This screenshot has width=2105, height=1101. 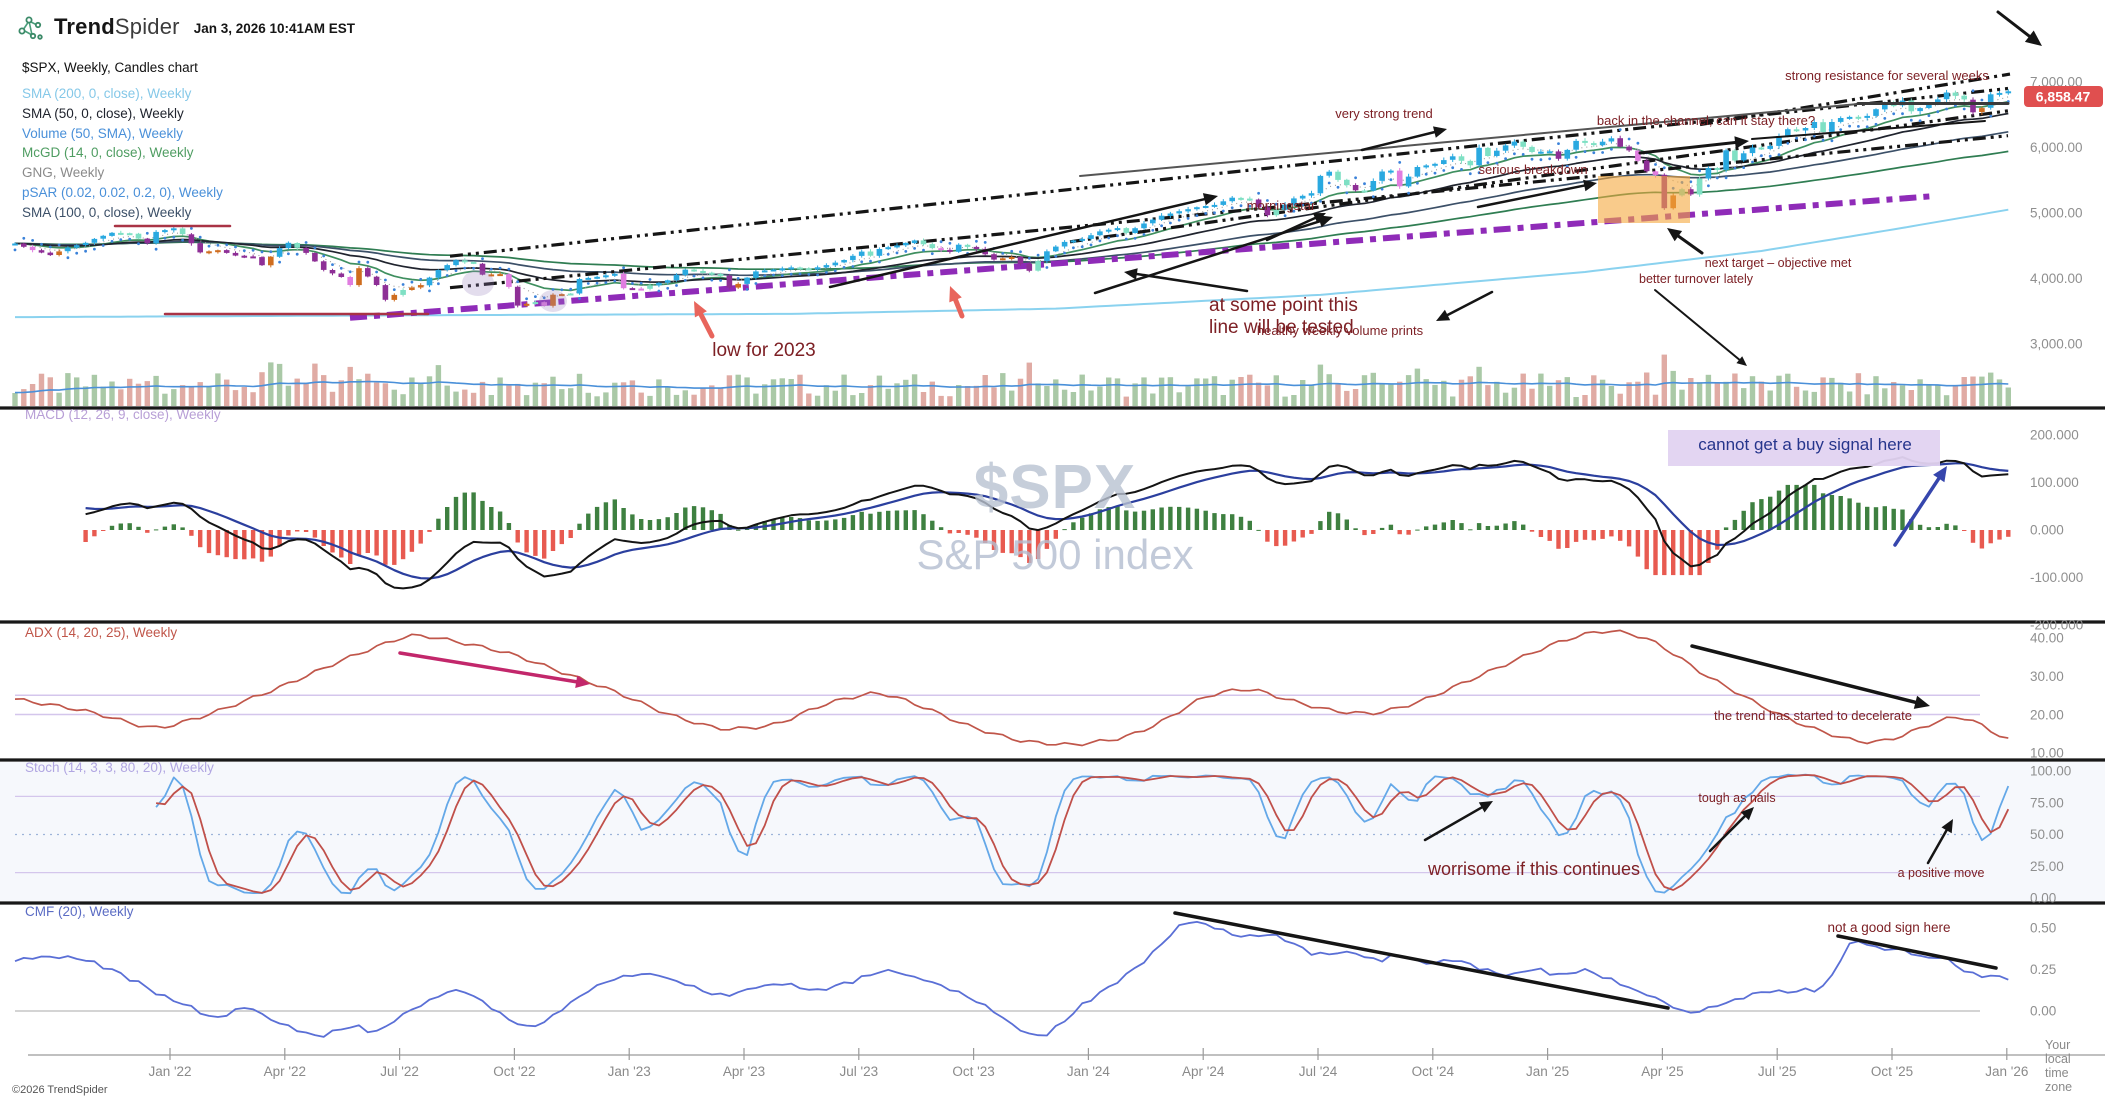 I want to click on chart-datetime: Jan 3, 2026 10:41AM EST, so click(x=274, y=28).